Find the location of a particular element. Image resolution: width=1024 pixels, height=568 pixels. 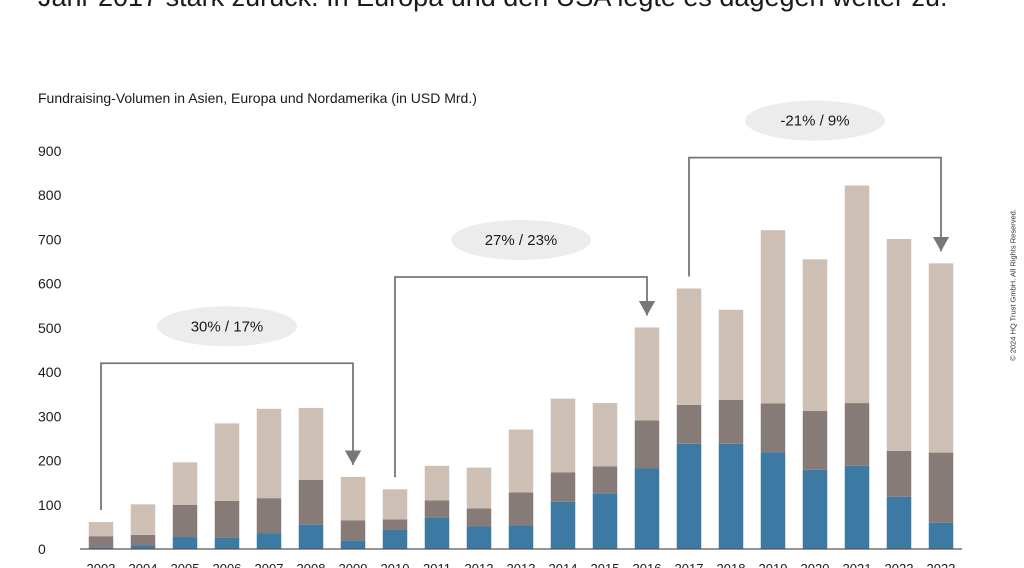

x-tick-label: 2015 is located at coordinates (605, 564).